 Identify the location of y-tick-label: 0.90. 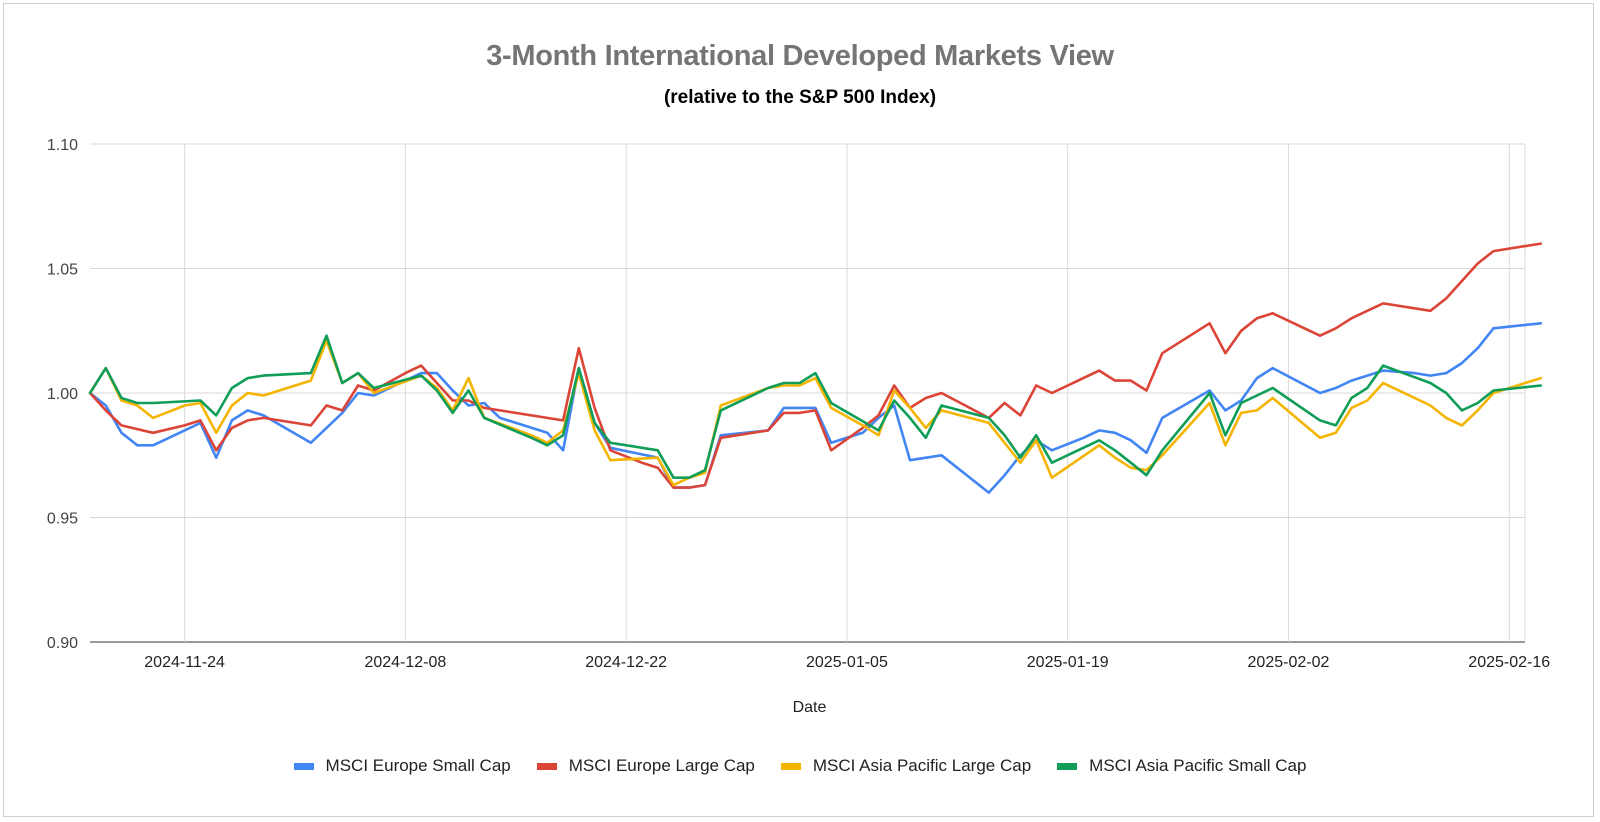
(62, 643).